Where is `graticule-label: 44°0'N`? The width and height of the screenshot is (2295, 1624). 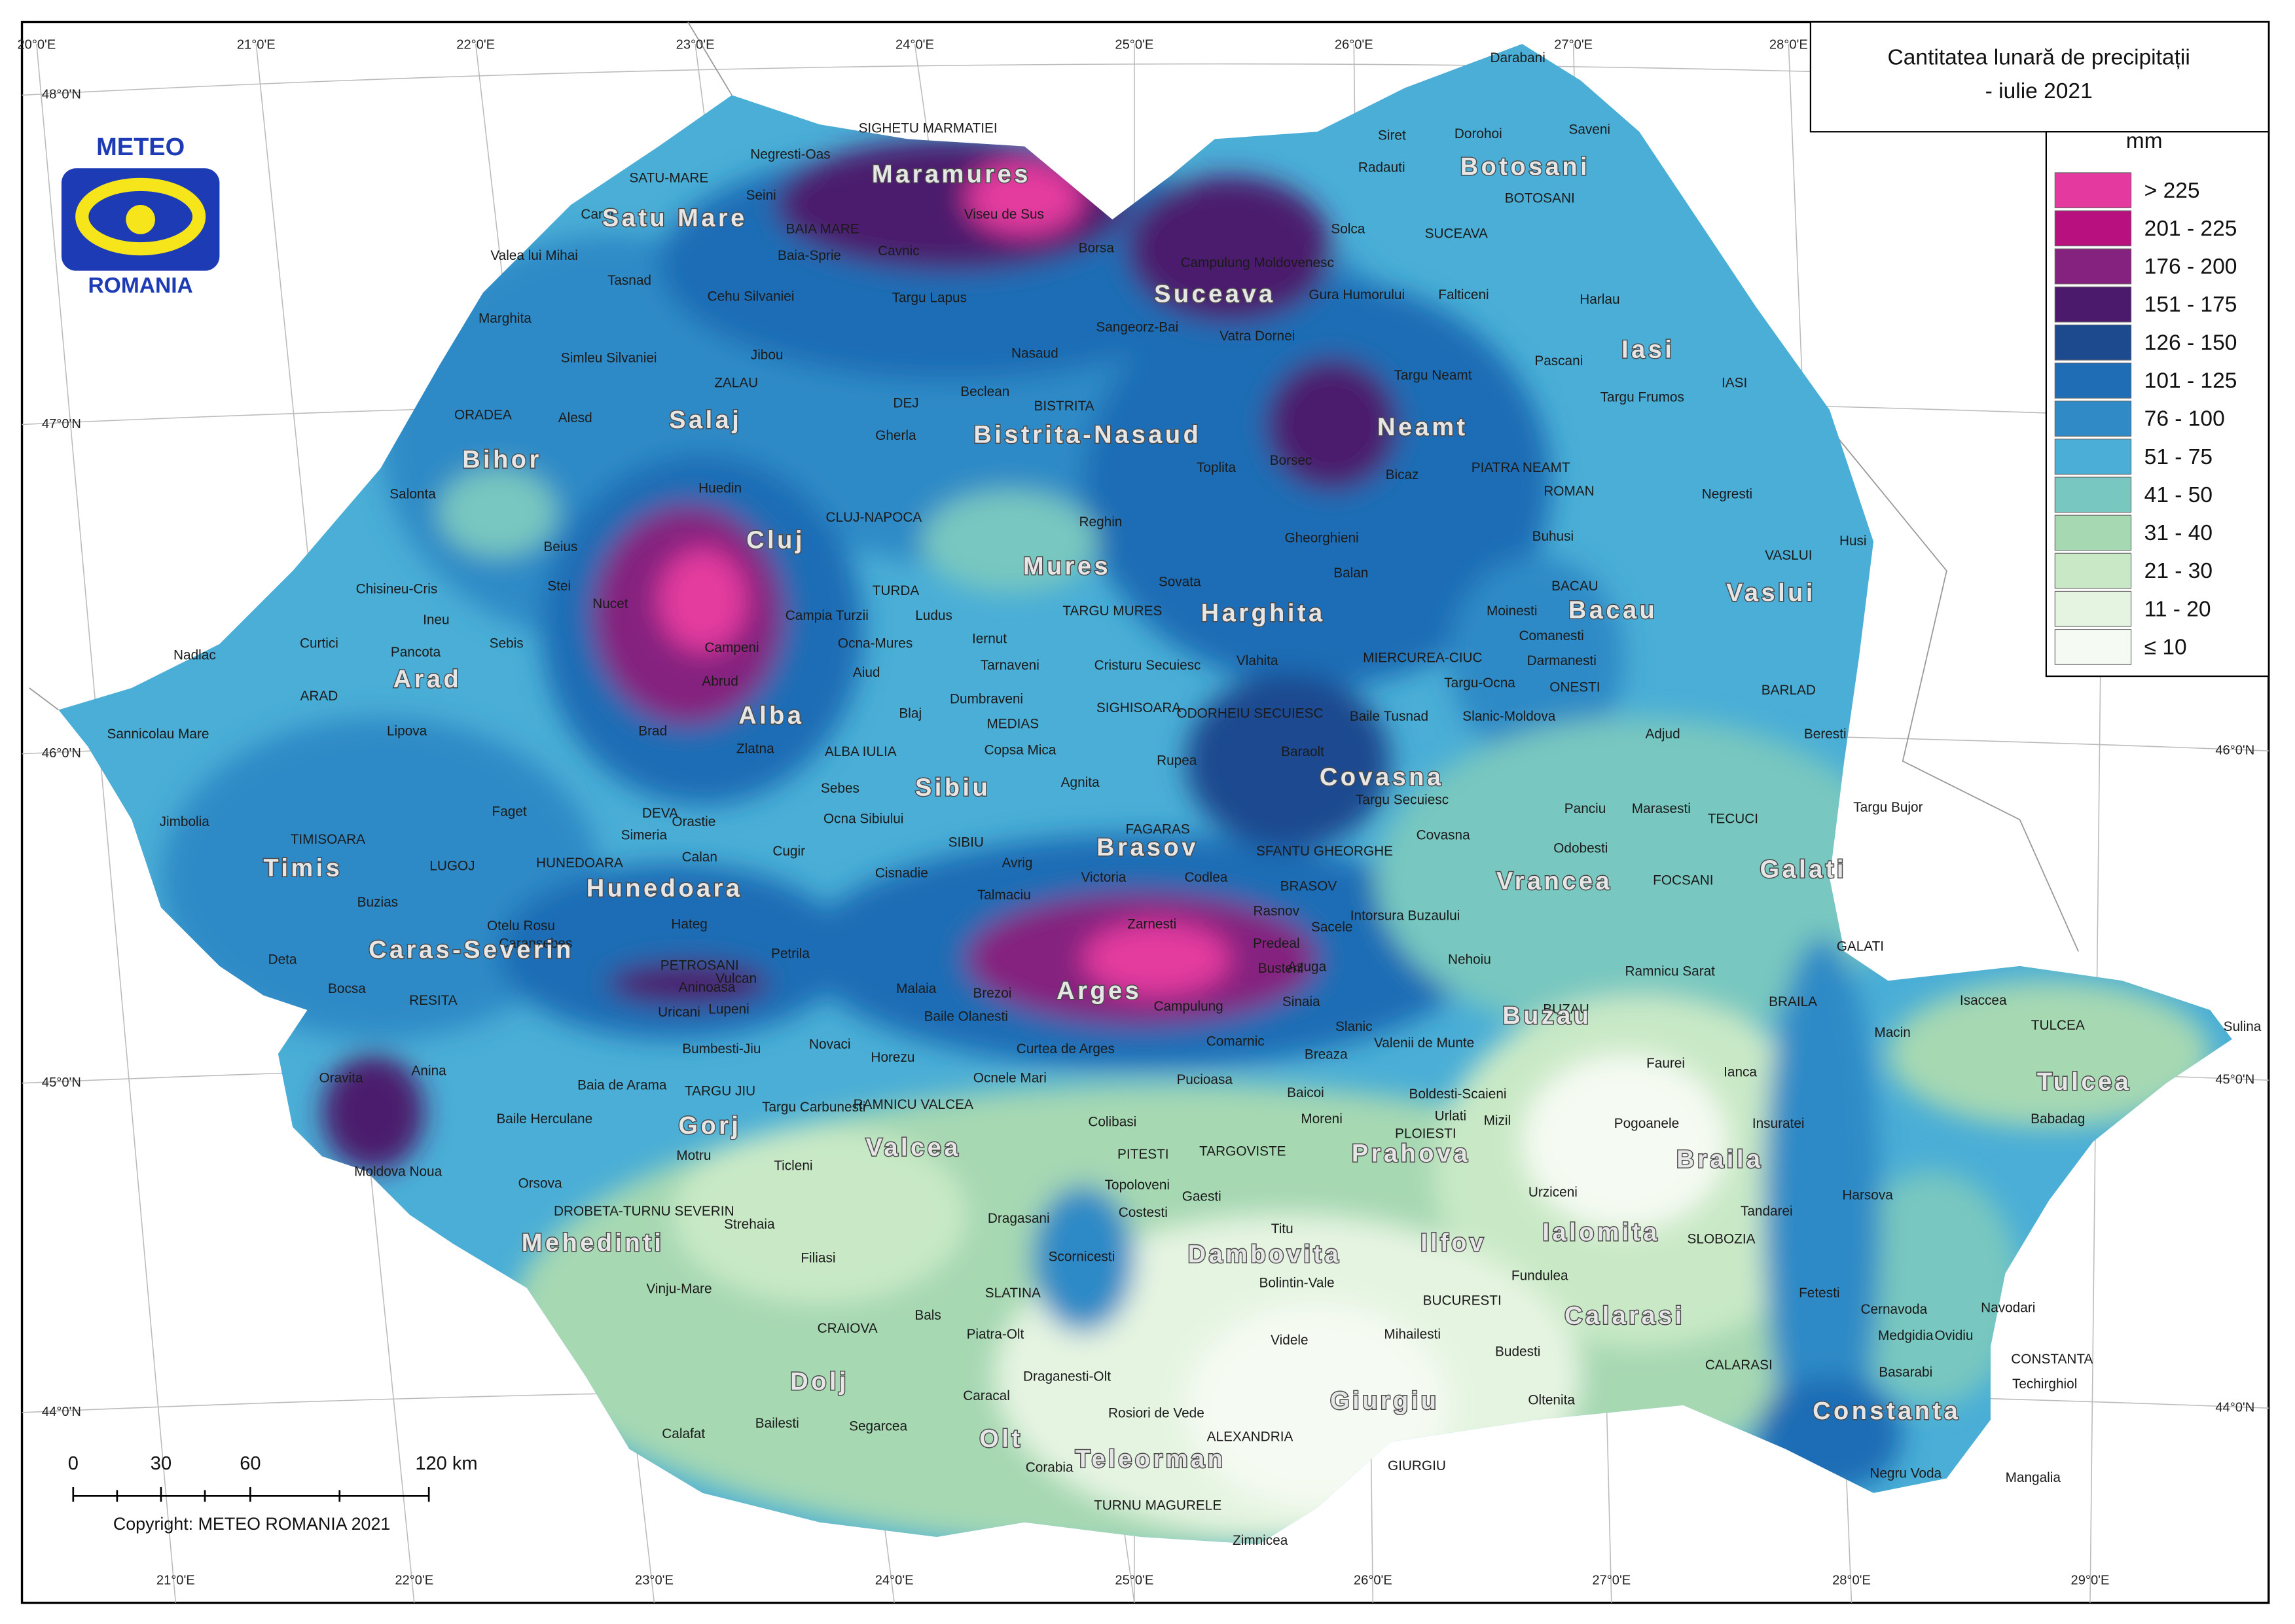
graticule-label: 44°0'N is located at coordinates (61, 1412).